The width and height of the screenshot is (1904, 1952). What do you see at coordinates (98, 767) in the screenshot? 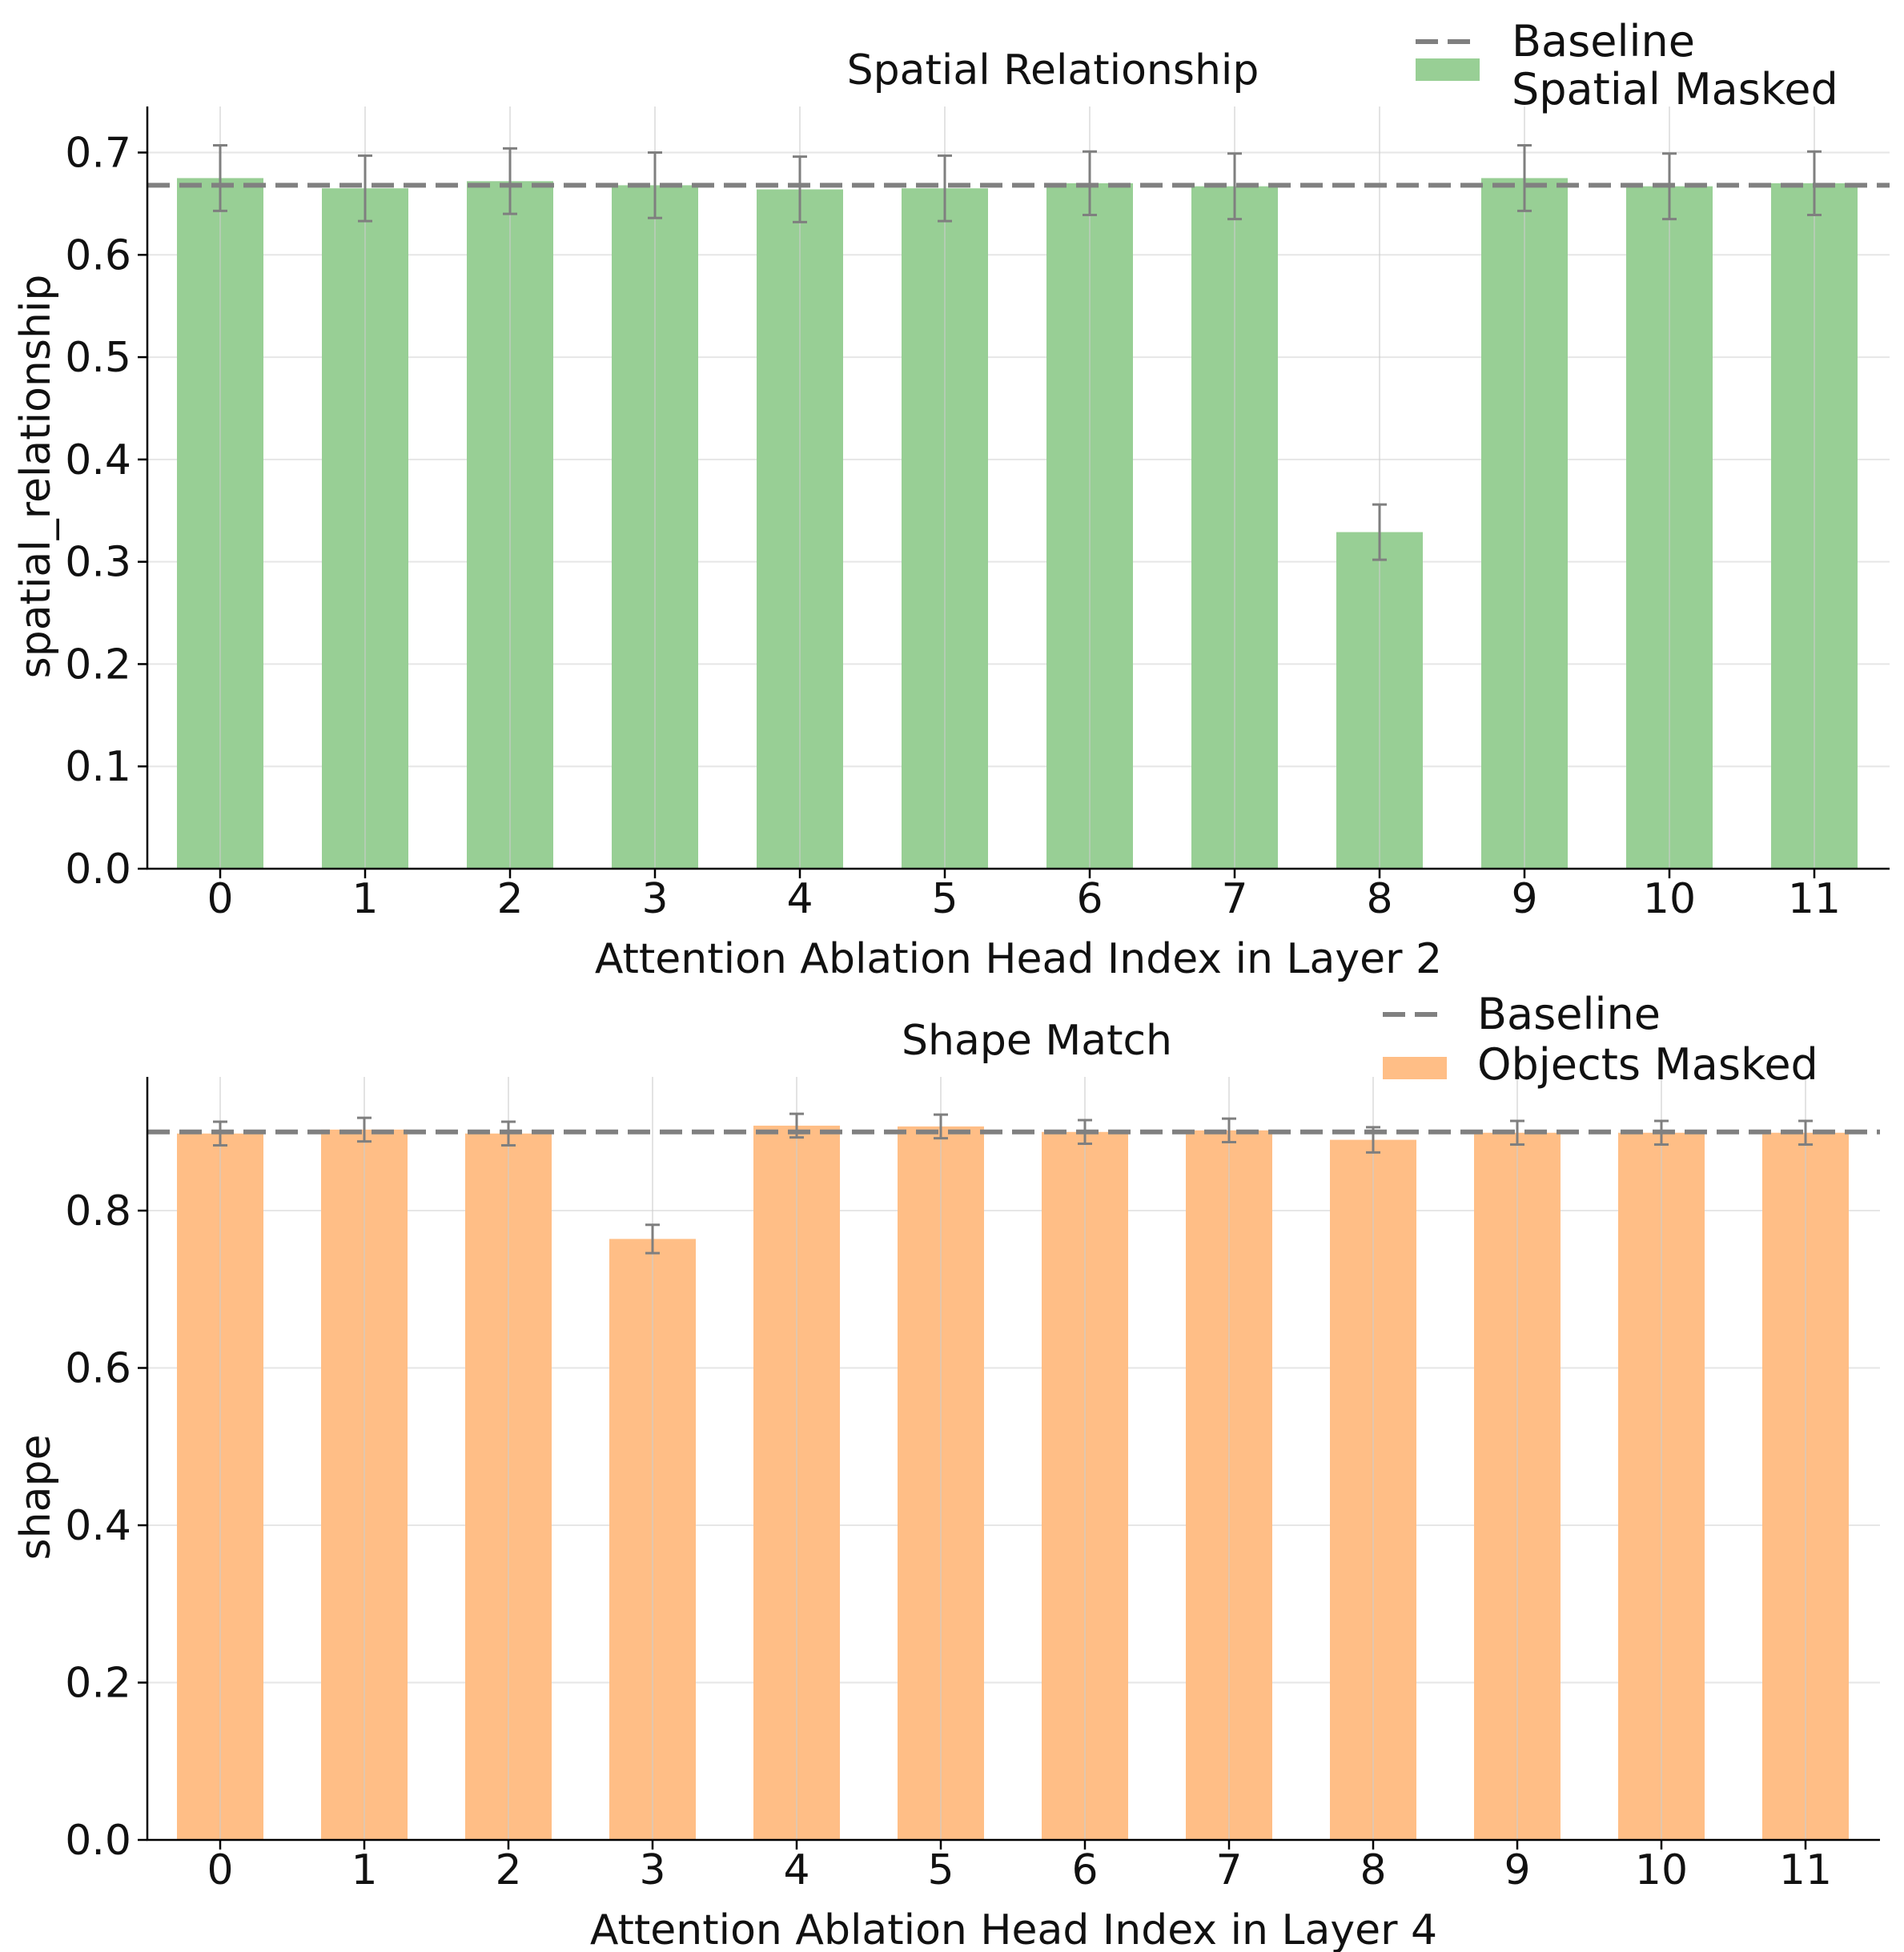
I see `y-tick-label: 0.1` at bounding box center [98, 767].